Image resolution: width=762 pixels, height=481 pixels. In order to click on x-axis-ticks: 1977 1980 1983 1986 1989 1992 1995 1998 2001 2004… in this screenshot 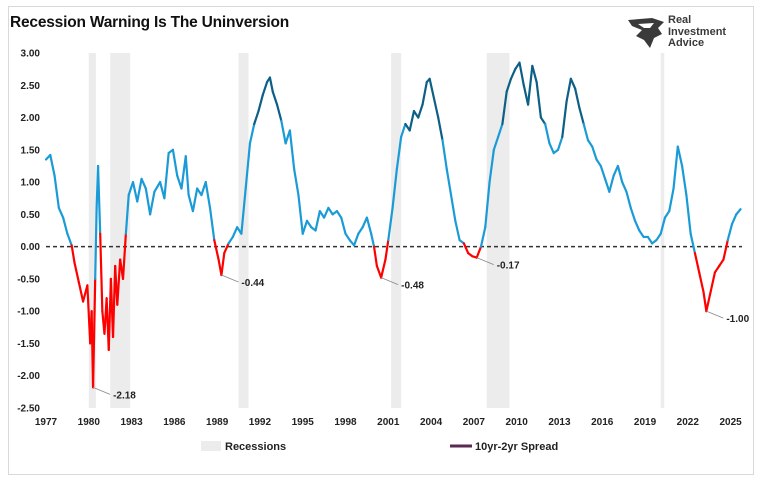, I will do `click(388, 422)`.